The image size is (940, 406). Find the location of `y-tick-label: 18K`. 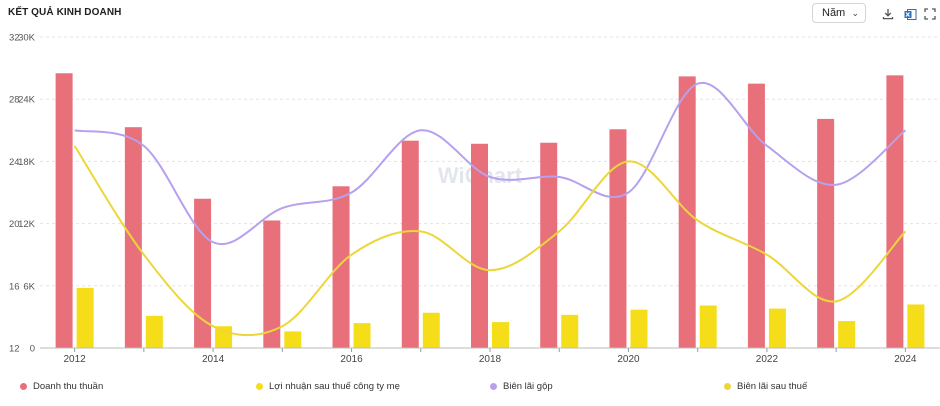

y-tick-label: 18K is located at coordinates (27, 162).